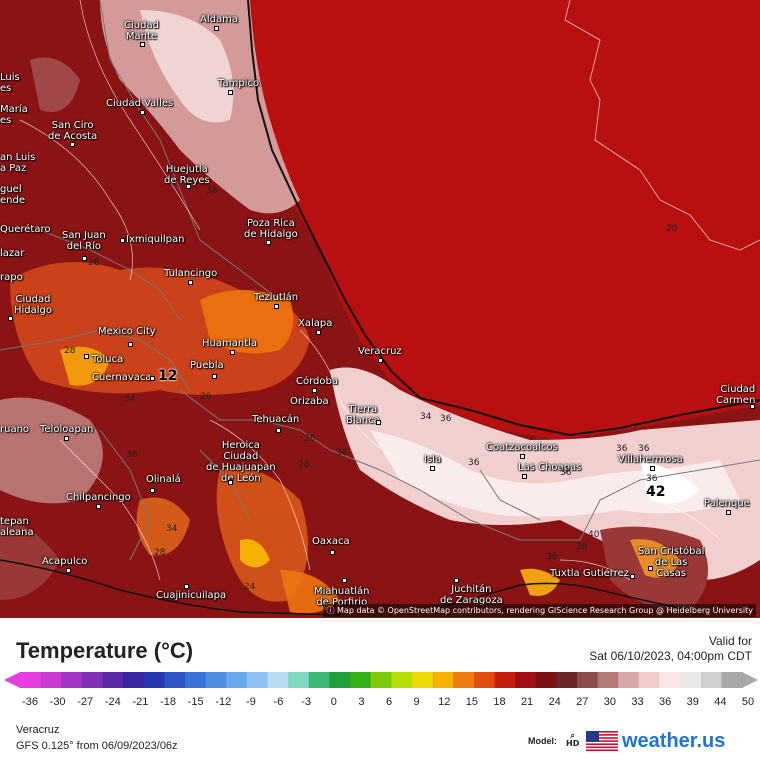 Image resolution: width=760 pixels, height=760 pixels. Describe the element at coordinates (33, 305) in the screenshot. I see `city-label-cdhidalgo: Ciudad Hidalgo` at that location.